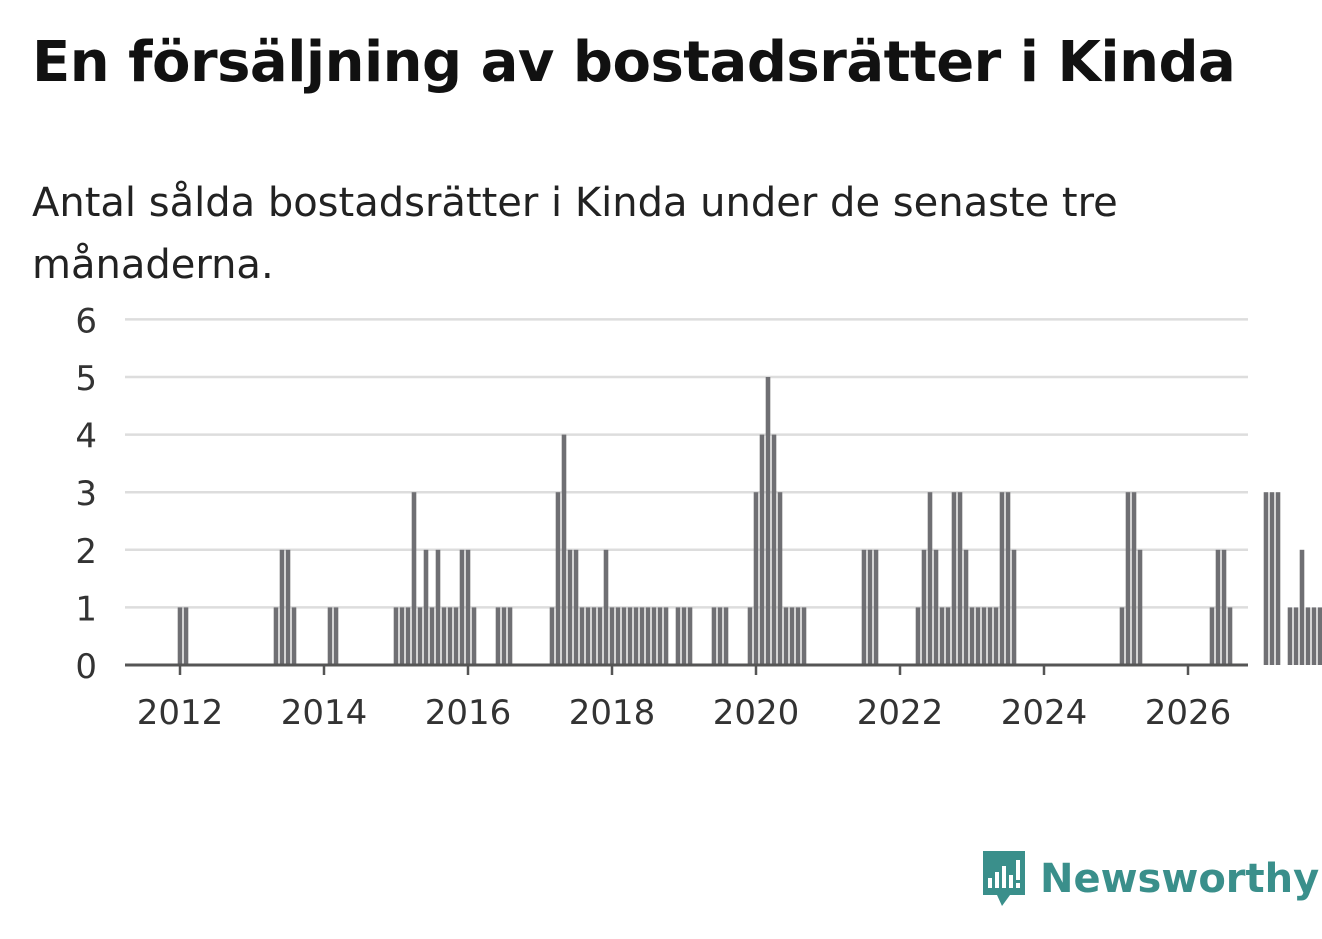 The width and height of the screenshot is (1322, 939). I want to click on x-tick-label: 2024, so click(1044, 713).